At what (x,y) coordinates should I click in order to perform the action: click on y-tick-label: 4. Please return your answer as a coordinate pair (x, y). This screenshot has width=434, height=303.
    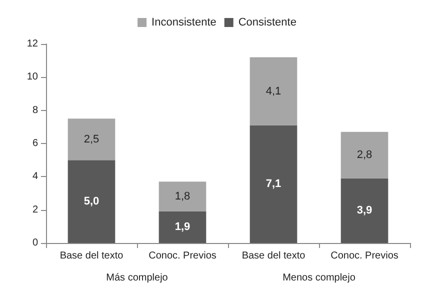
    Looking at the image, I should click on (35, 176).